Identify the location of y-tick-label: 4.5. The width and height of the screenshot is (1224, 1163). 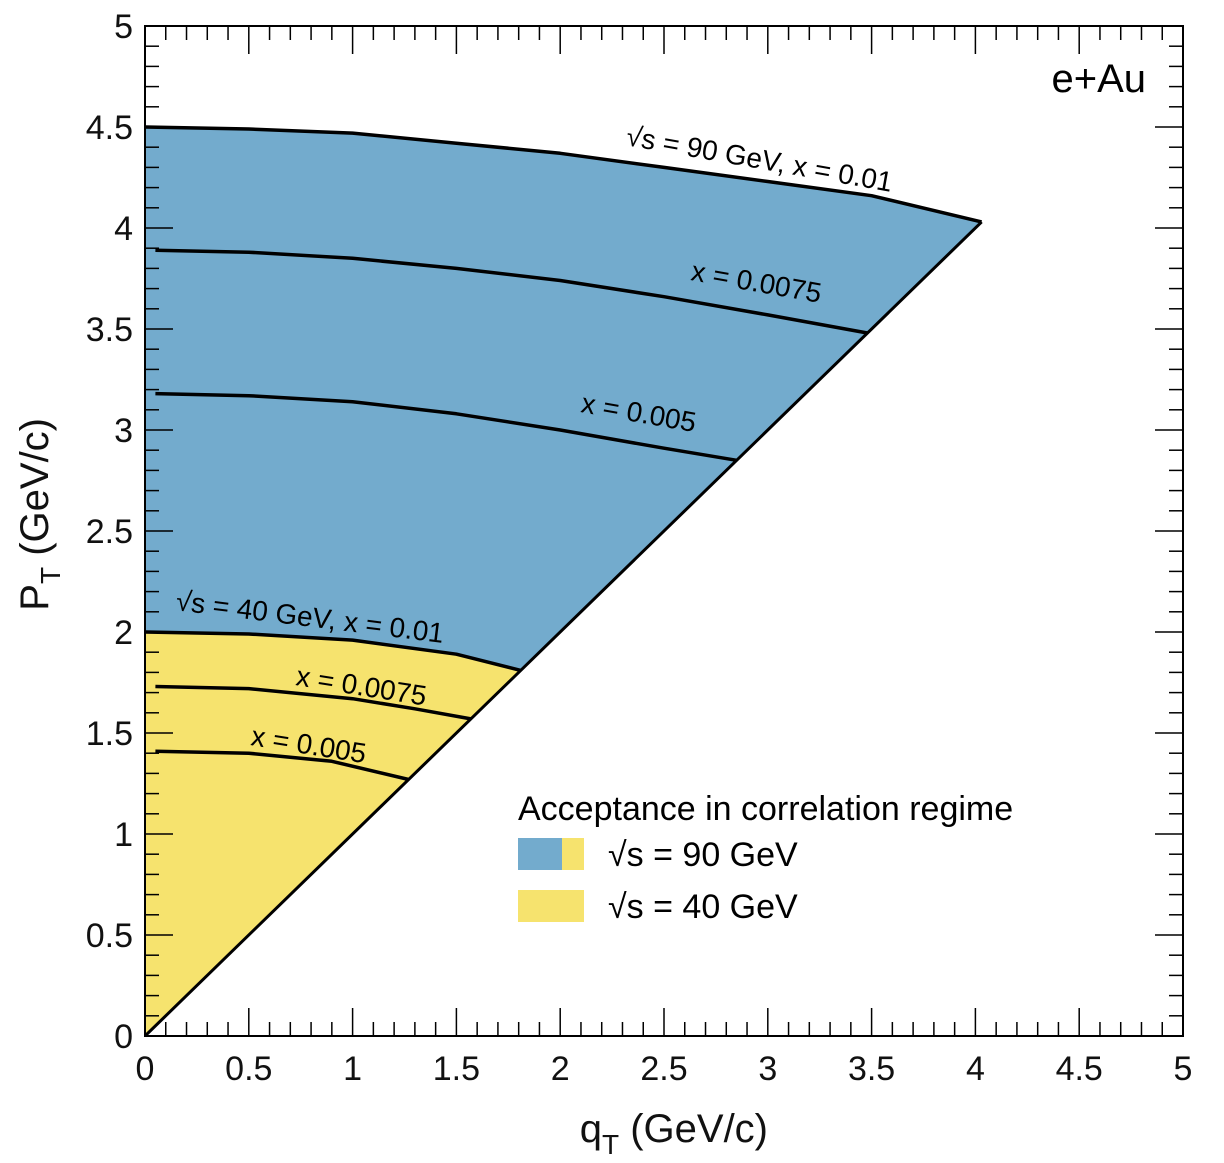
(109, 128).